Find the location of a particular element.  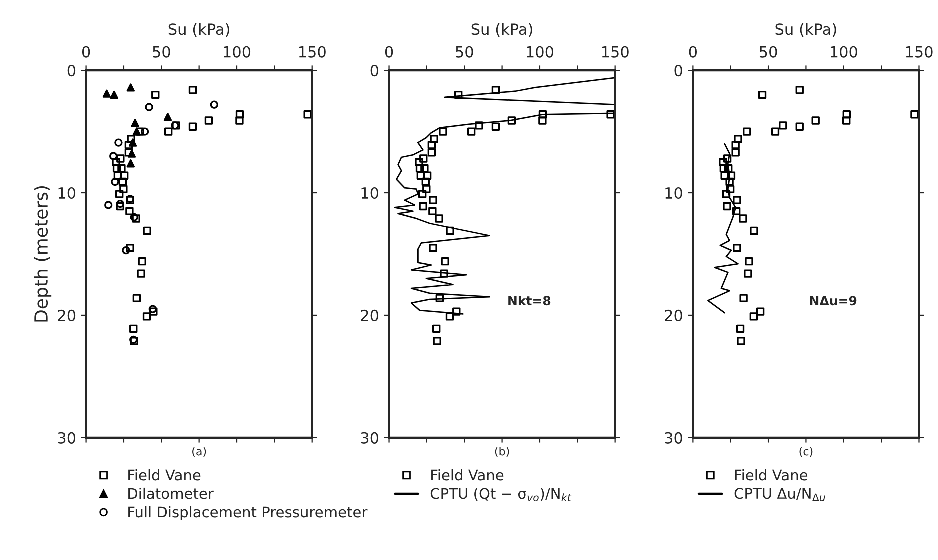

annotation: NΔu=9 is located at coordinates (833, 301).